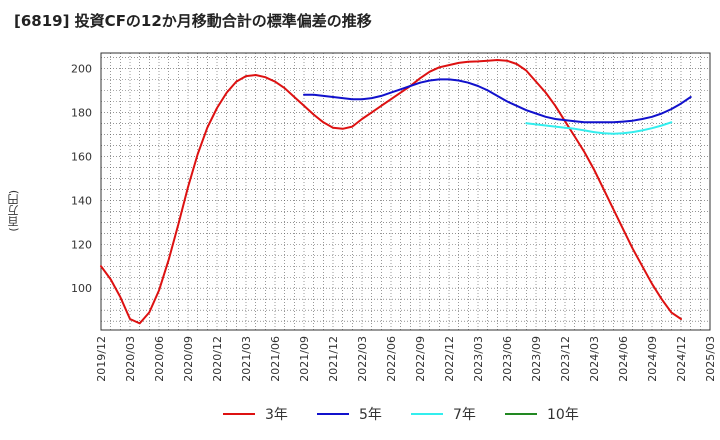 The width and height of the screenshot is (720, 440). Describe the element at coordinates (536, 359) in the screenshot. I see `x-tick-label: 2023/09` at that location.